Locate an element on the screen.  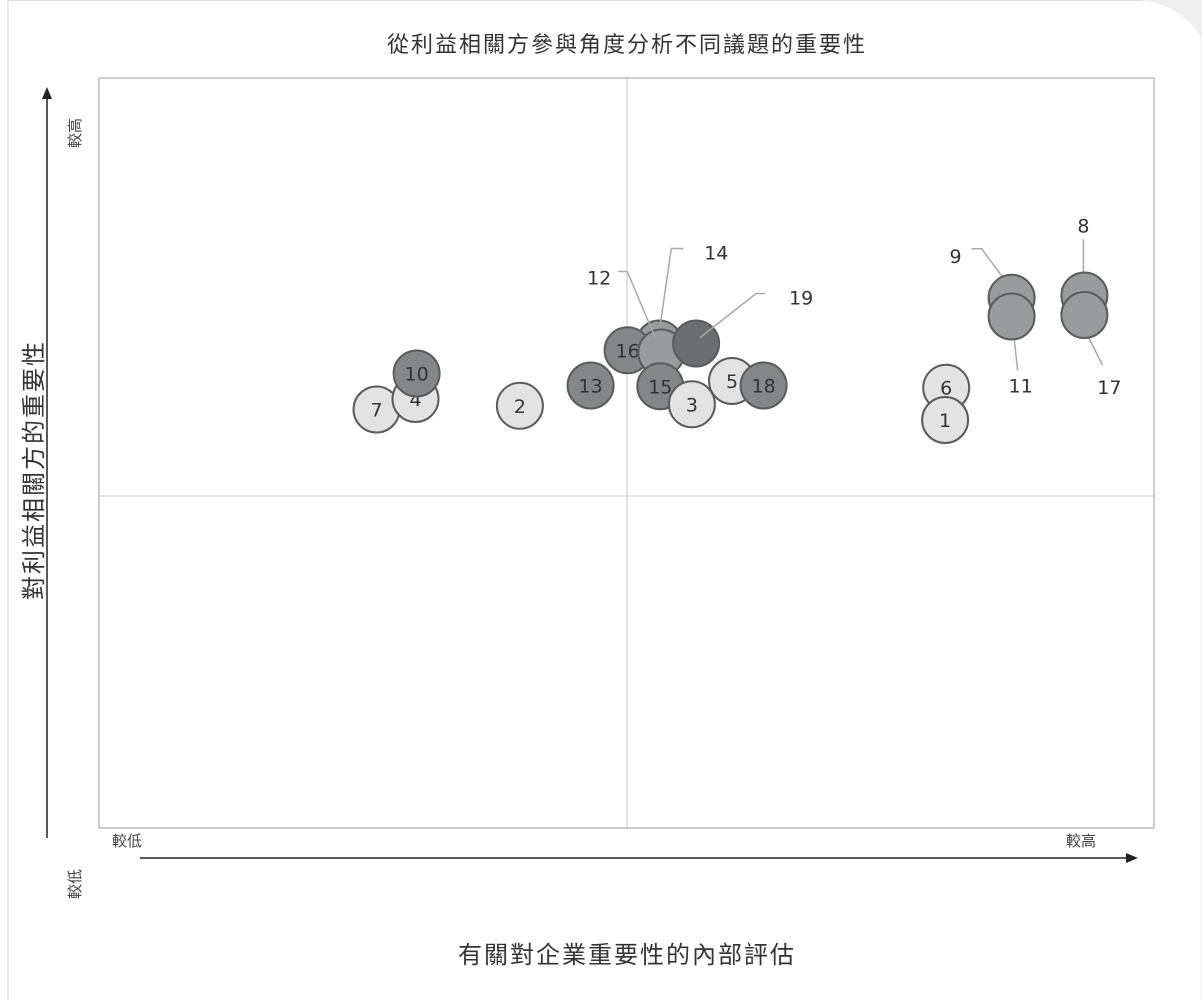
callout-label-8: 8 is located at coordinates (1083, 227).